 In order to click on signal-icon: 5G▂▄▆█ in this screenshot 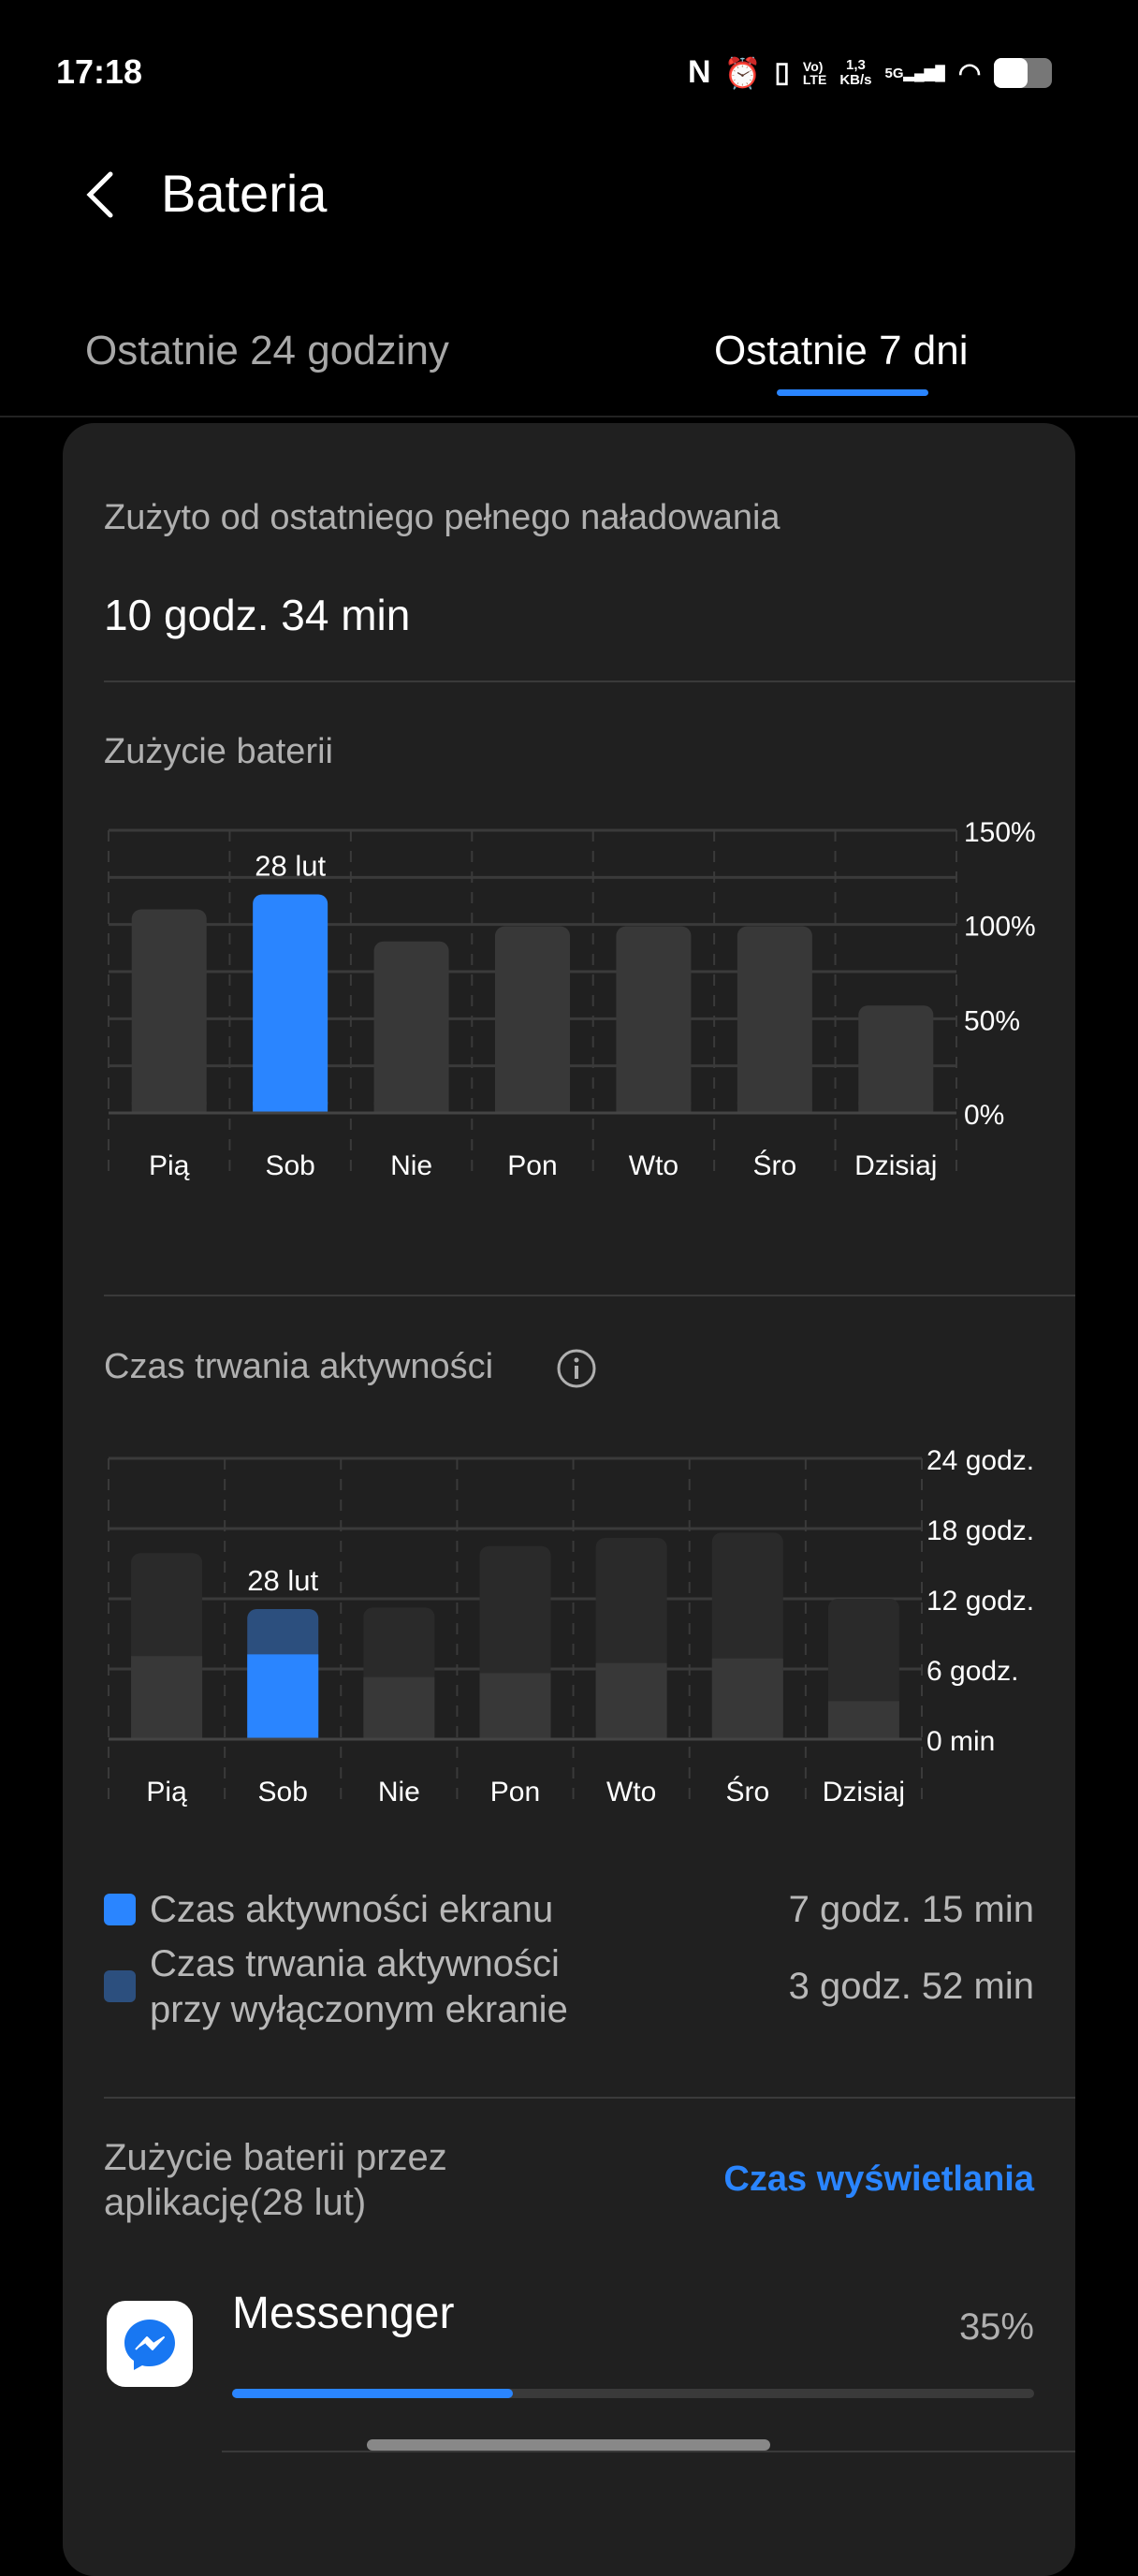, I will do `click(914, 73)`.